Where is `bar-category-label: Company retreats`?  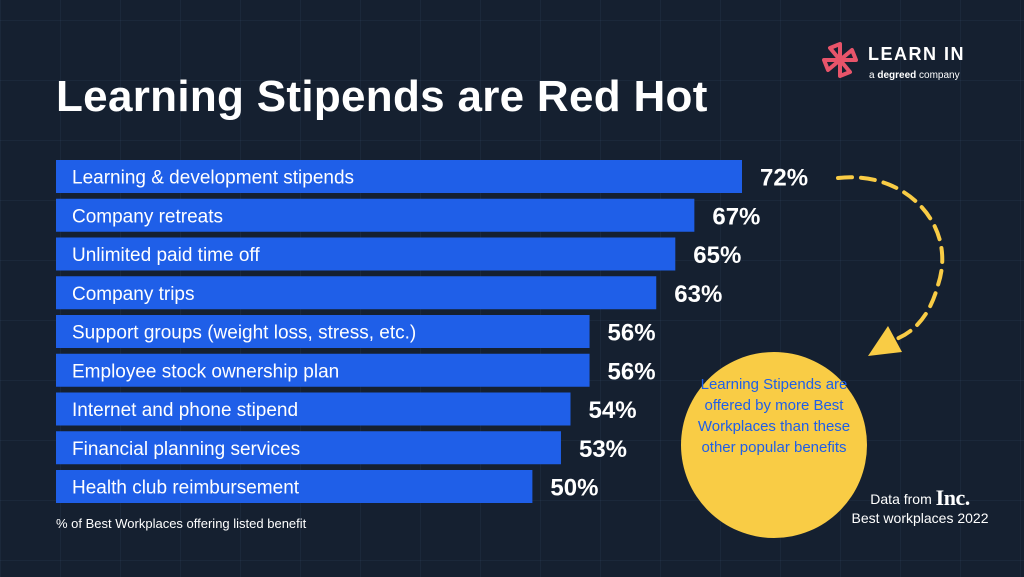
bar-category-label: Company retreats is located at coordinates (147, 216).